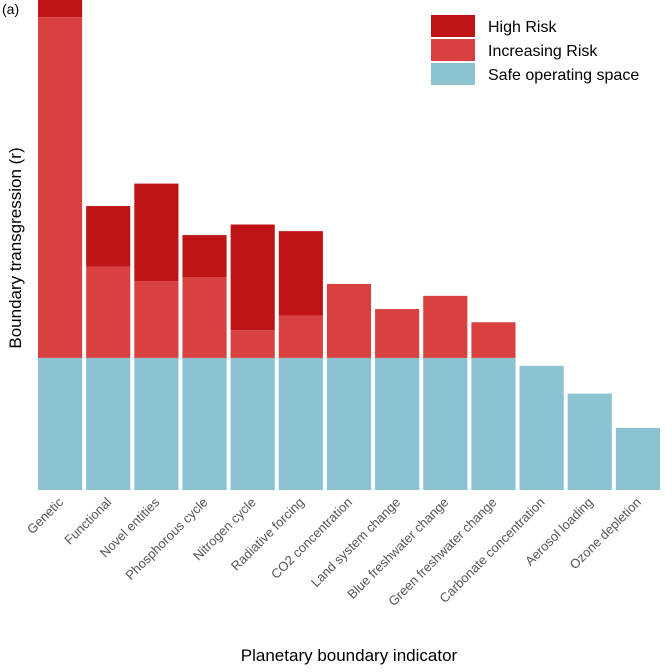  What do you see at coordinates (453, 50) in the screenshot?
I see `legend-swatch-increasing-risk` at bounding box center [453, 50].